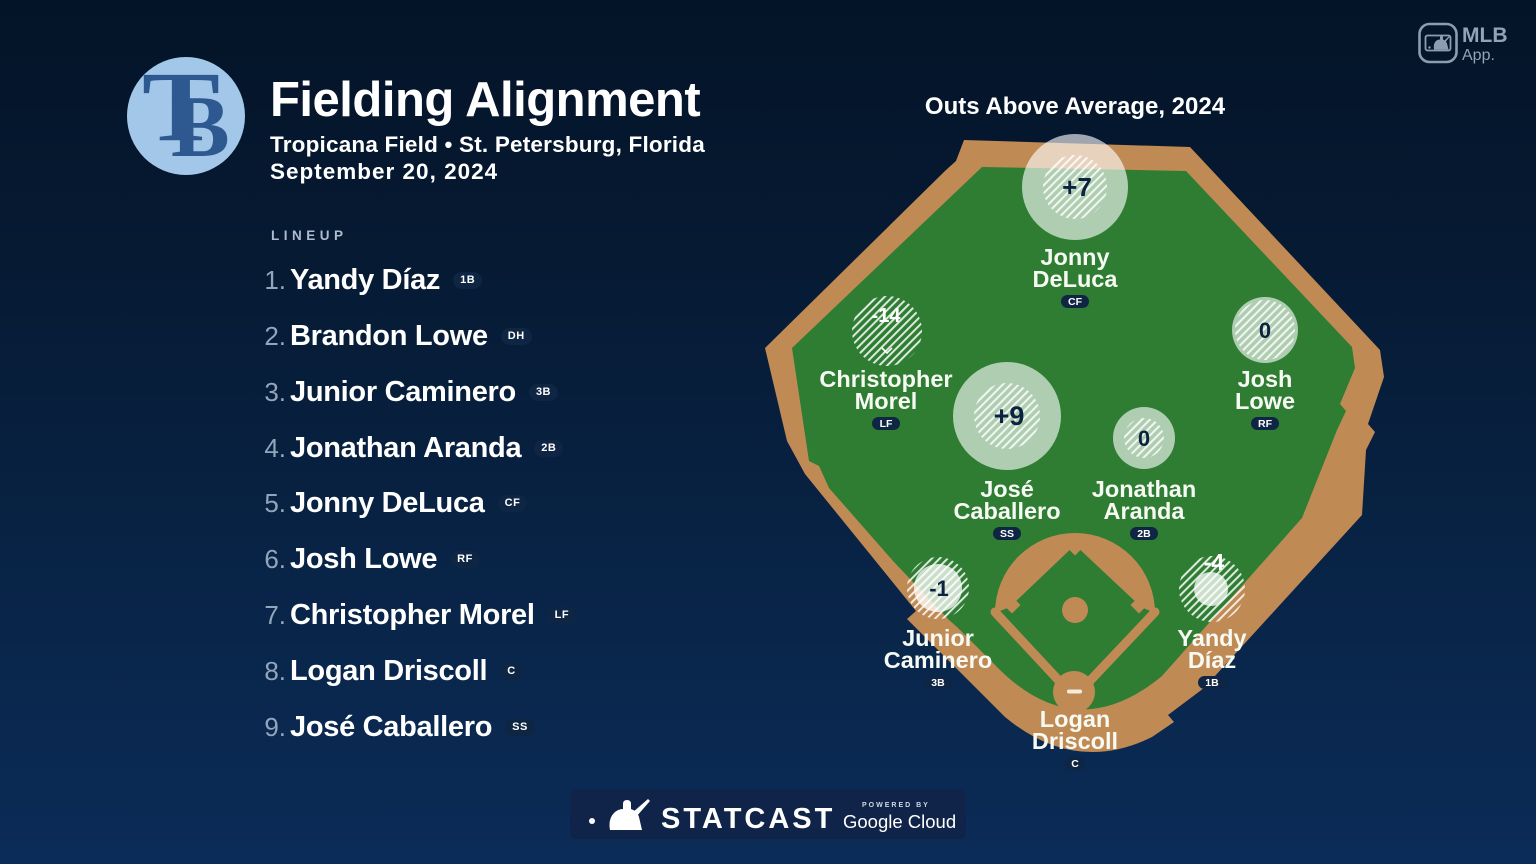 The width and height of the screenshot is (1536, 864). I want to click on svg-text: 2B, so click(1144, 534).